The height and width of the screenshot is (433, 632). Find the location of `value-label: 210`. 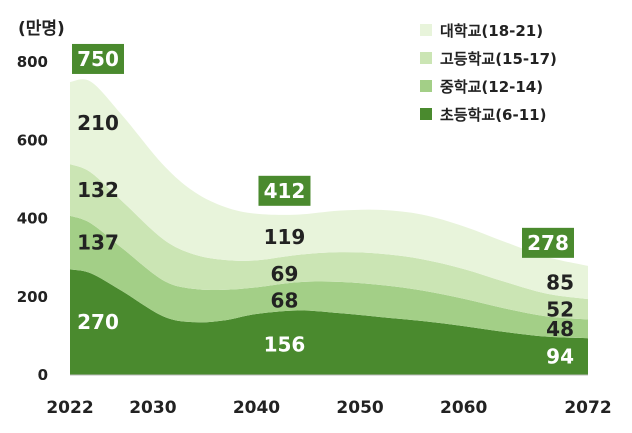

value-label: 210 is located at coordinates (98, 123).